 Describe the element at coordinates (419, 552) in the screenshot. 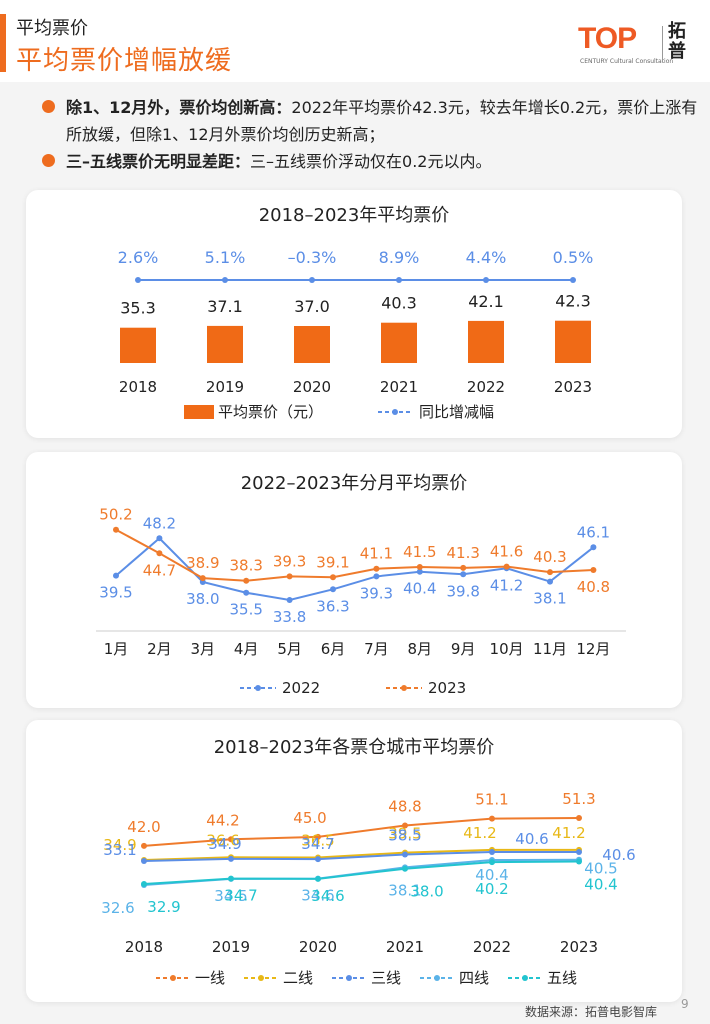

I see `data-label-line-2023: 41.5` at that location.